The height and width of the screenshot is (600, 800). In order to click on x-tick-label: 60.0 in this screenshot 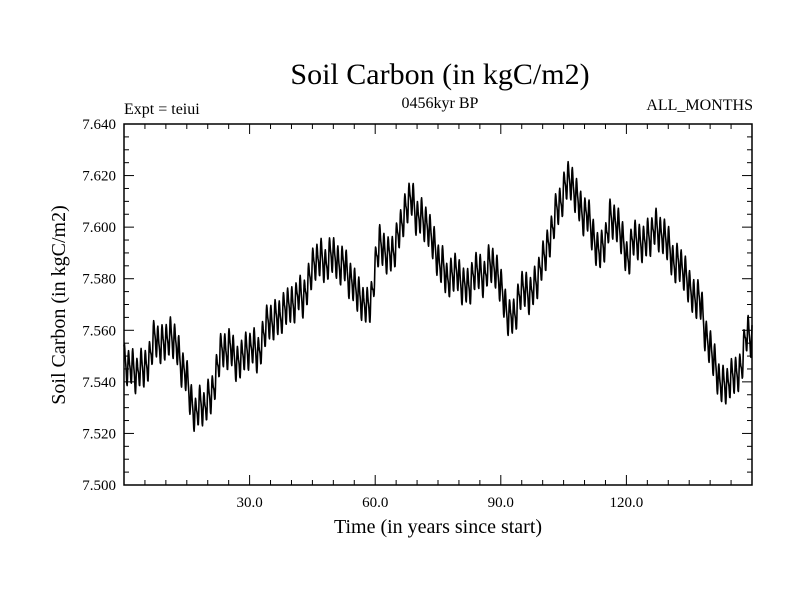, I will do `click(375, 503)`.